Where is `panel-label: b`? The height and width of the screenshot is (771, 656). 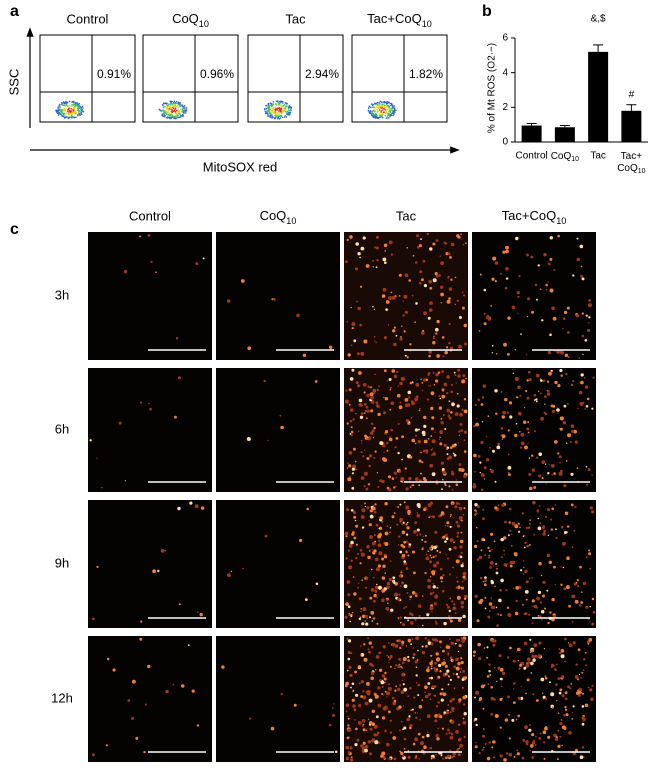
panel-label: b is located at coordinates (487, 11).